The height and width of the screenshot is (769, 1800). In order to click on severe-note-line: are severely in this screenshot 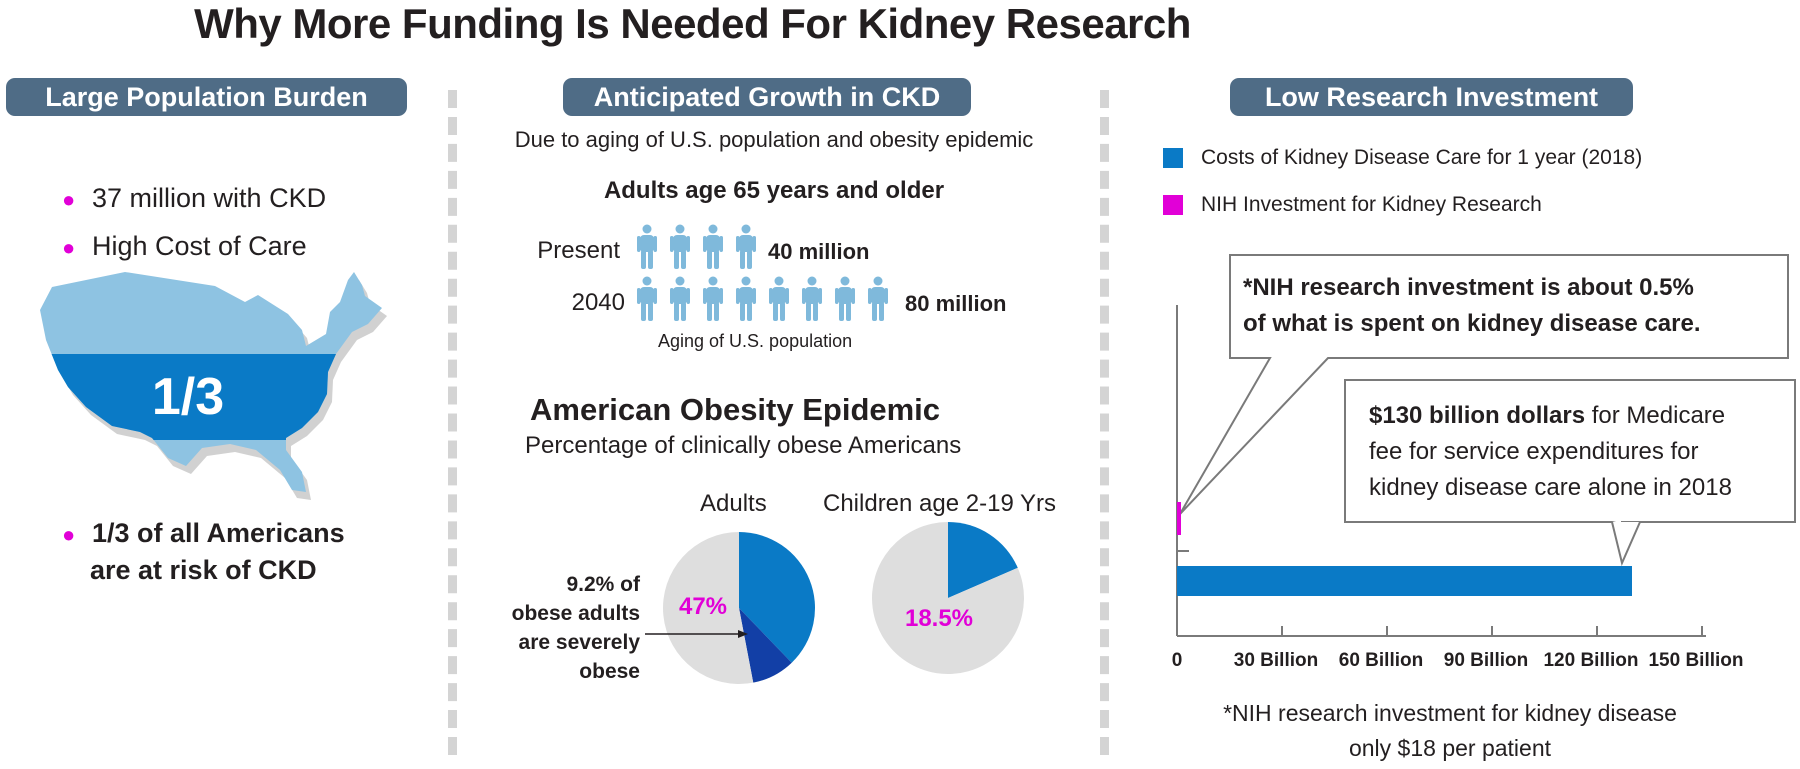, I will do `click(579, 642)`.